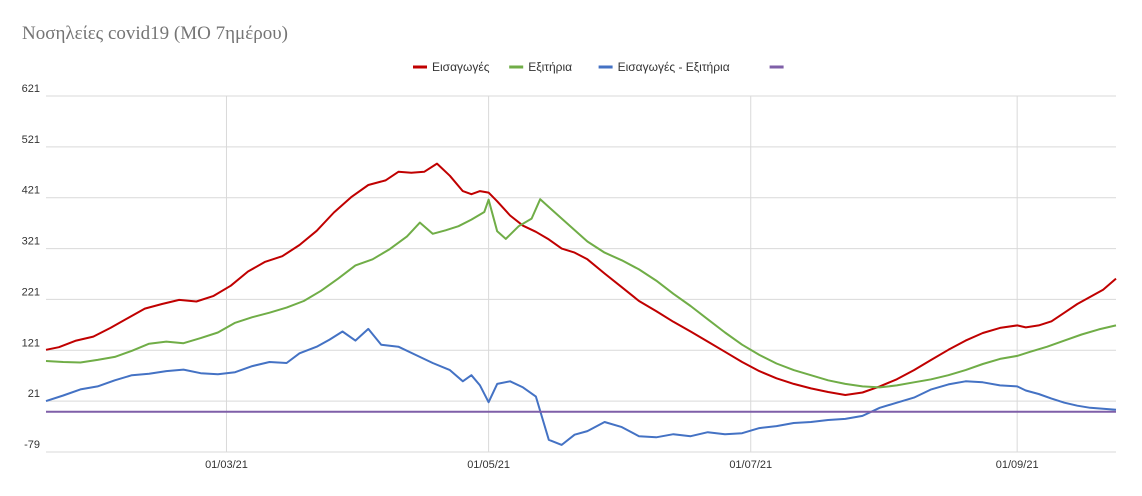 This screenshot has width=1142, height=496. I want to click on legend: Εισαγωγές Εξιτήρια Εισαγωγές - Εξιτήρια, so click(598, 67).